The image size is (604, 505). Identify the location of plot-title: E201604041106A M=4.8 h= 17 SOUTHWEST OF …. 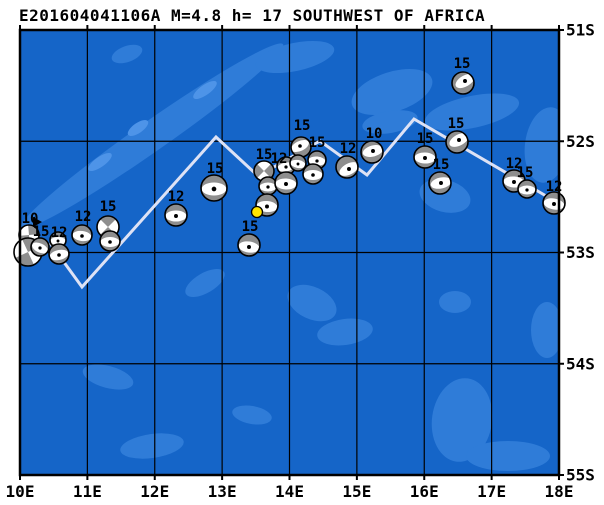
(252, 15).